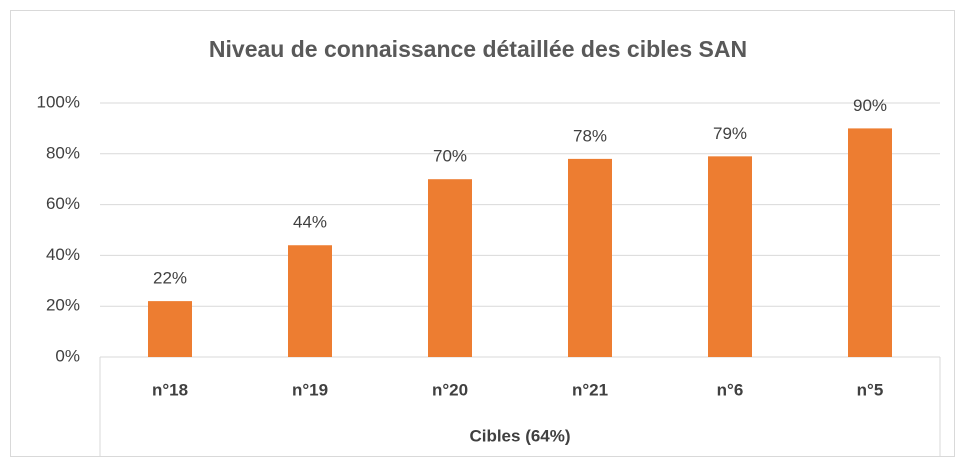 The height and width of the screenshot is (457, 956). Describe the element at coordinates (870, 105) in the screenshot. I see `data-label: 90%` at that location.